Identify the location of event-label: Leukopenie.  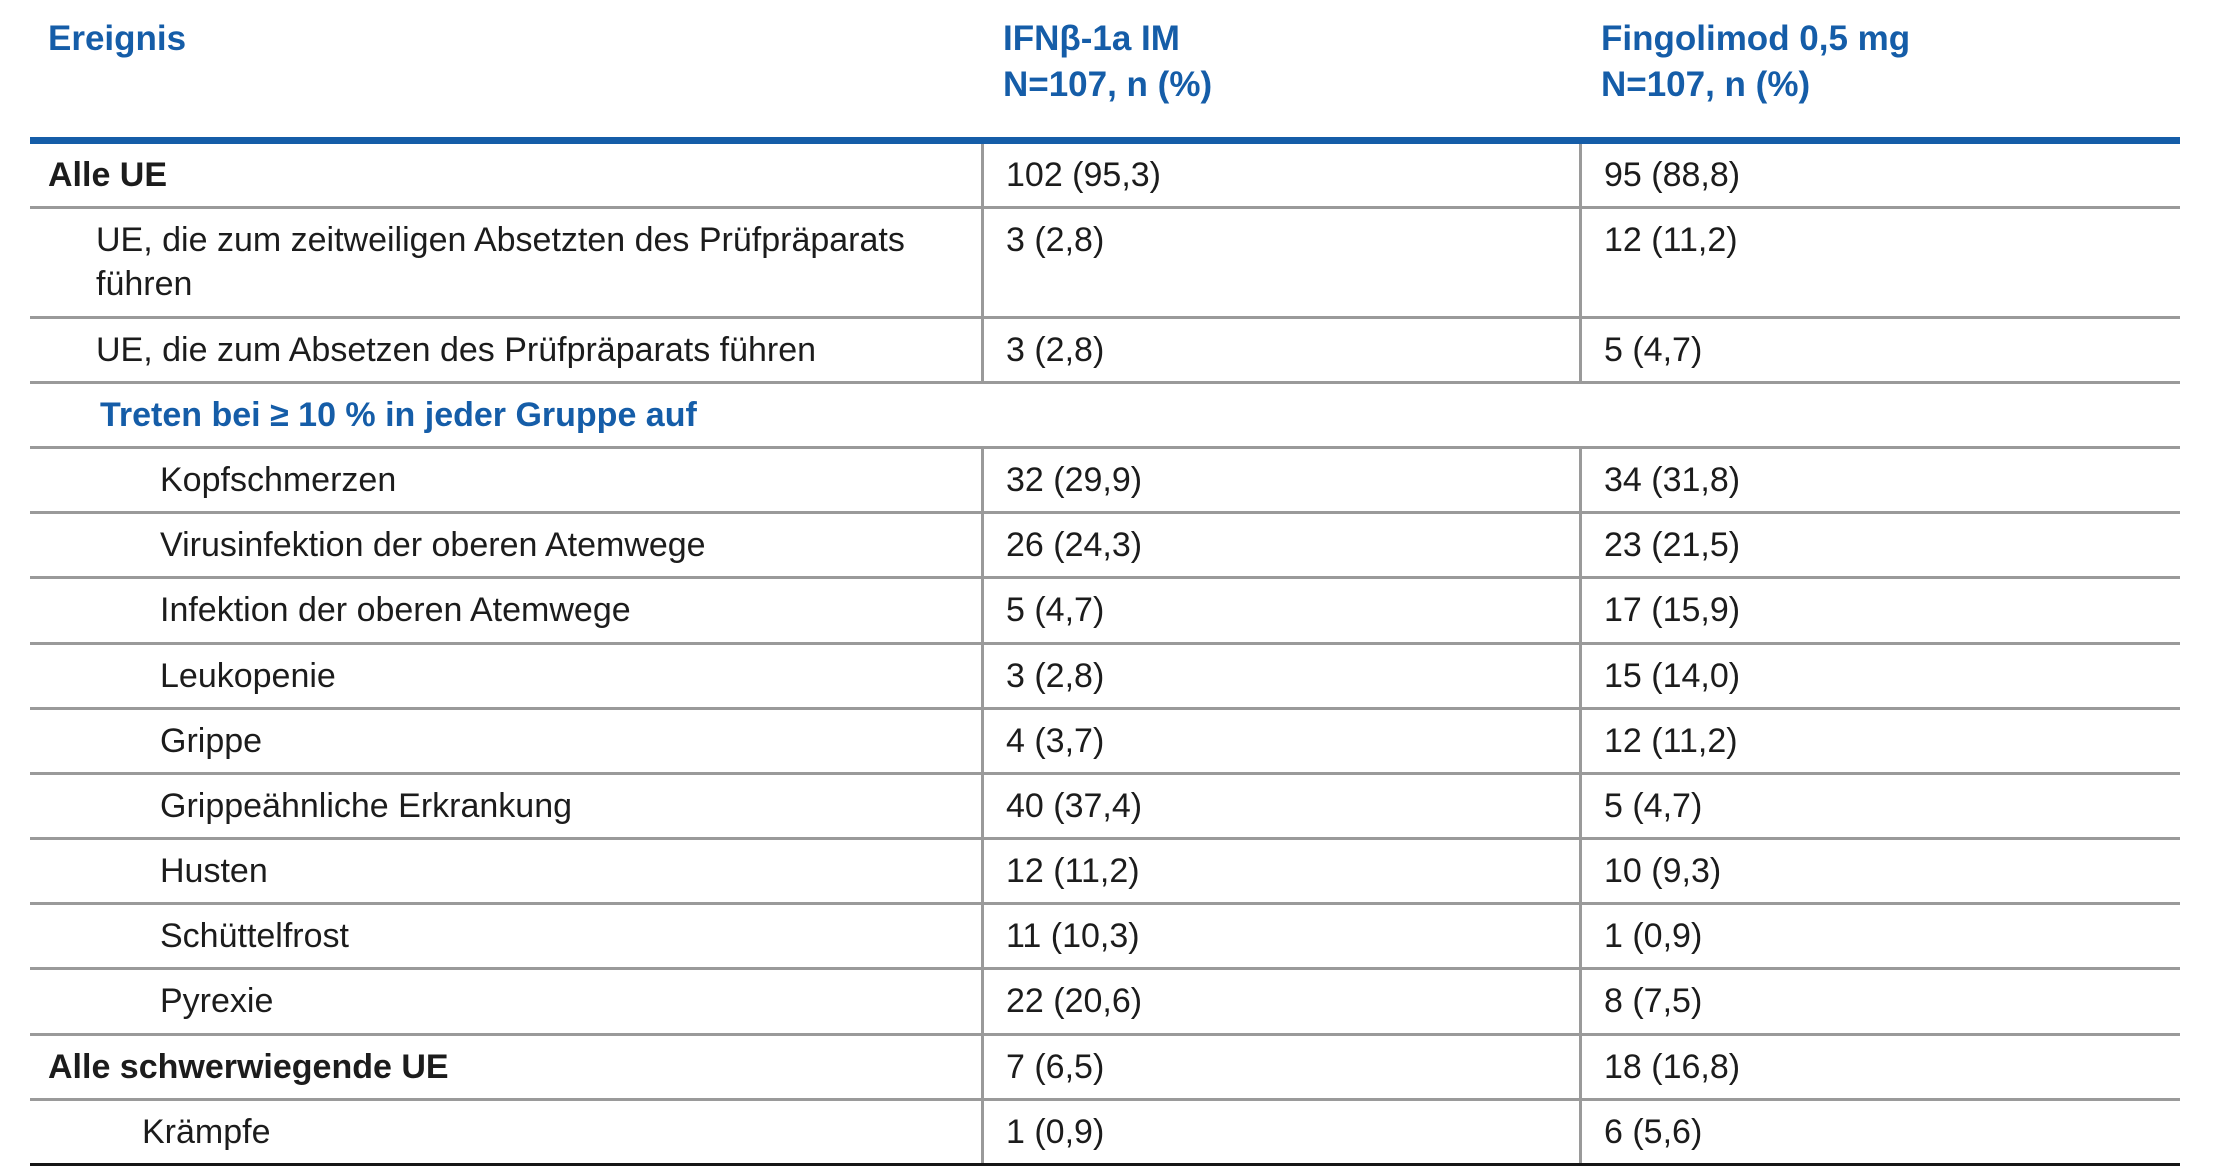
(248, 675).